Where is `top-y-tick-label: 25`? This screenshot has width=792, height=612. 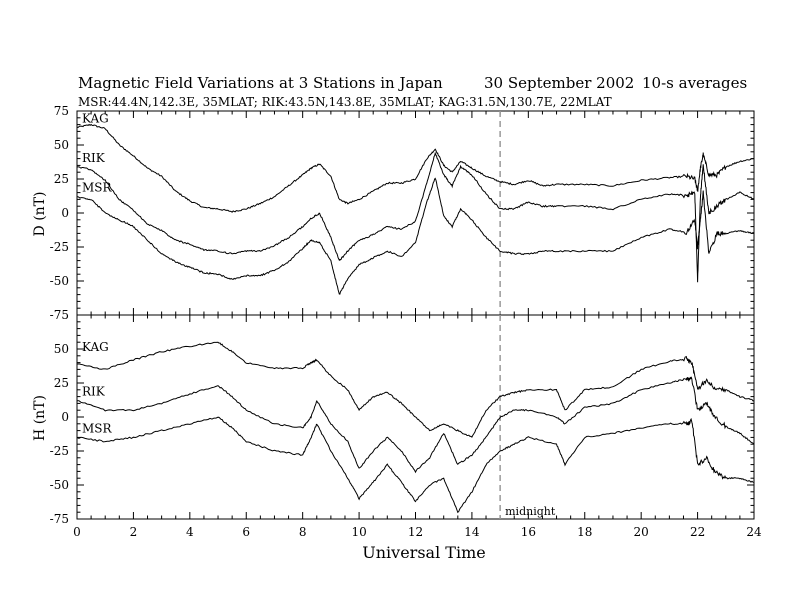 top-y-tick-label: 25 is located at coordinates (61, 179).